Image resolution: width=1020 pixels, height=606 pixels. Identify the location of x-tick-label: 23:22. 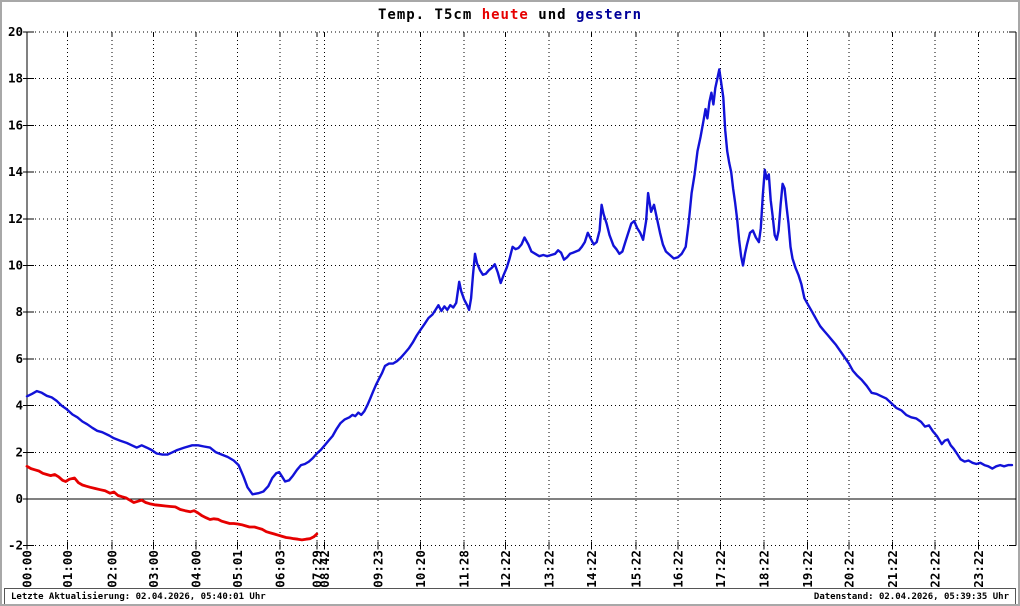
(978, 569).